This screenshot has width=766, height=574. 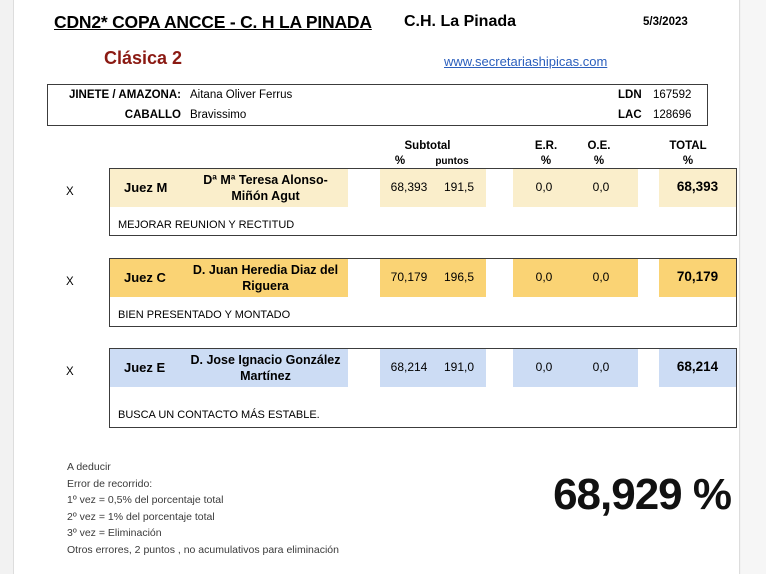 I want to click on judge-oe-e: 0,0, so click(x=601, y=367).